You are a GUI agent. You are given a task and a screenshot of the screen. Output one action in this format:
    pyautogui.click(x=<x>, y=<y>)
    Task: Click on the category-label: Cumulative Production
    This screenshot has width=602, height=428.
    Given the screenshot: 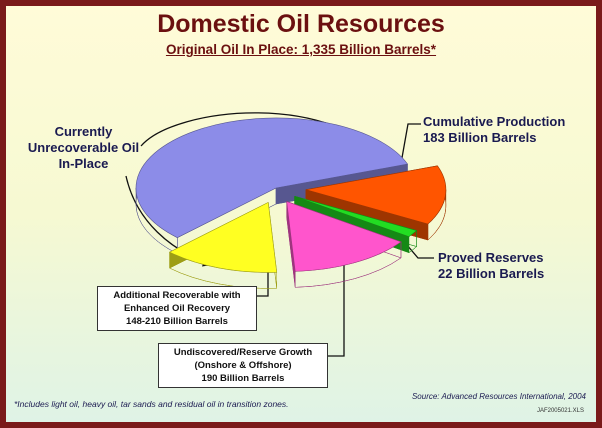 What is the action you would take?
    pyautogui.click(x=494, y=121)
    